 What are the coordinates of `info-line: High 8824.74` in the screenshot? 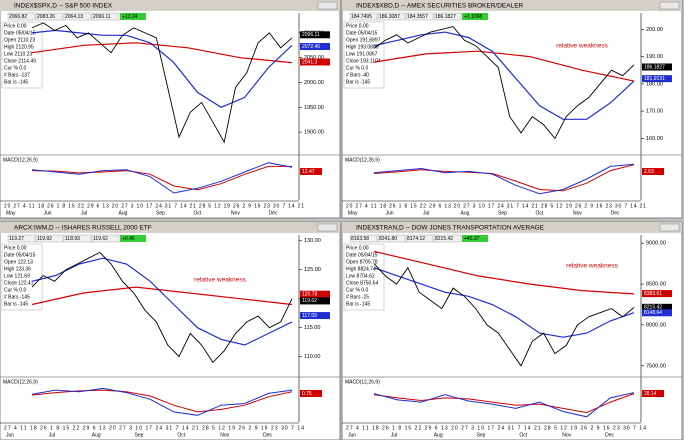 It's located at (361, 269).